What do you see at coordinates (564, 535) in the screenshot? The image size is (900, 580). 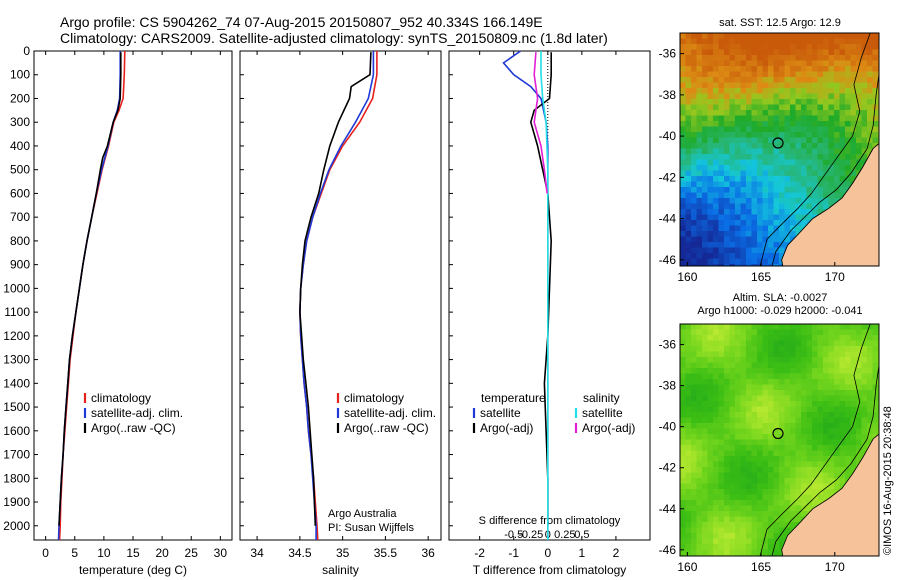 I see `difference-s-tick-label-3: 0.25` at bounding box center [564, 535].